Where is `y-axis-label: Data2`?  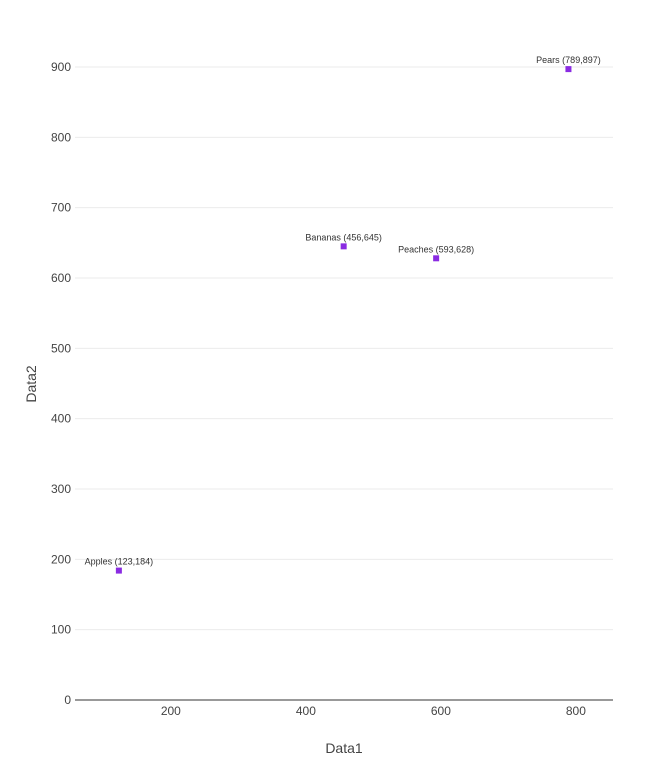 y-axis-label: Data2 is located at coordinates (31, 384).